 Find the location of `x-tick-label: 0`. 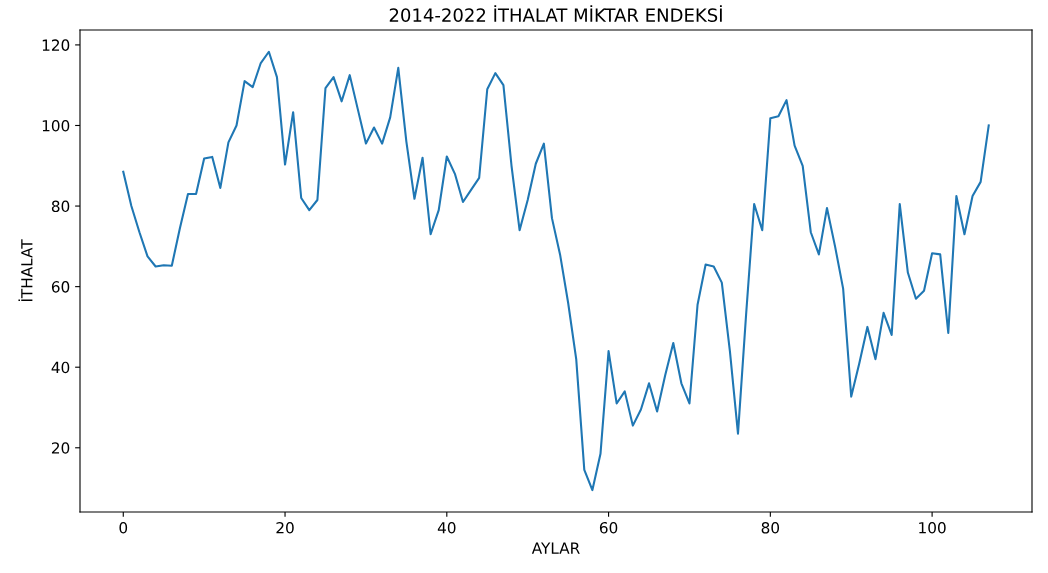

x-tick-label: 0 is located at coordinates (123, 527).